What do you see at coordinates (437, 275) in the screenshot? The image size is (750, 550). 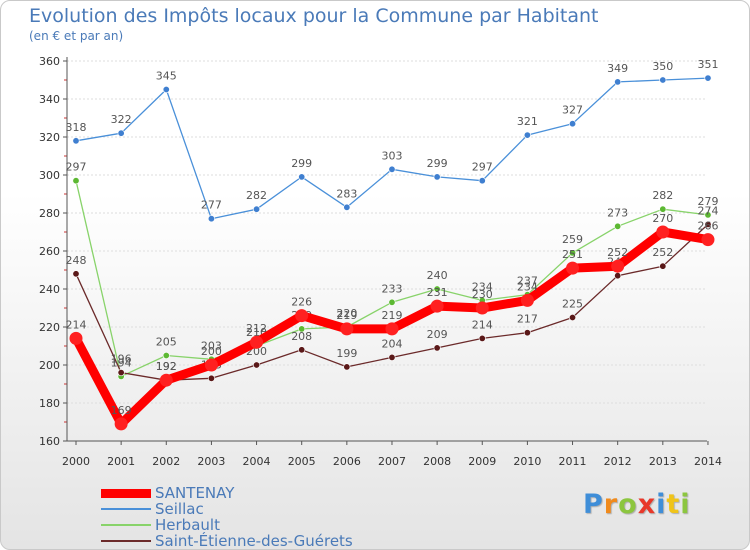 I see `data-label-herbault: 240` at bounding box center [437, 275].